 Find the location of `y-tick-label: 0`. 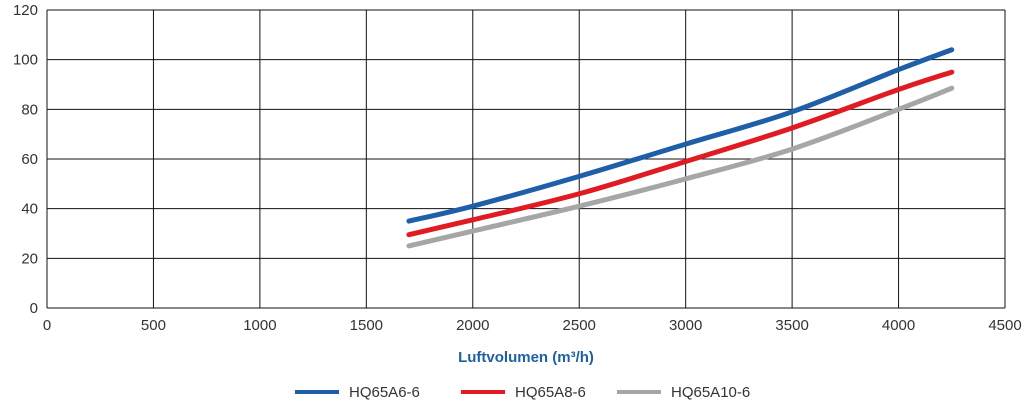

y-tick-label: 0 is located at coordinates (34, 308).